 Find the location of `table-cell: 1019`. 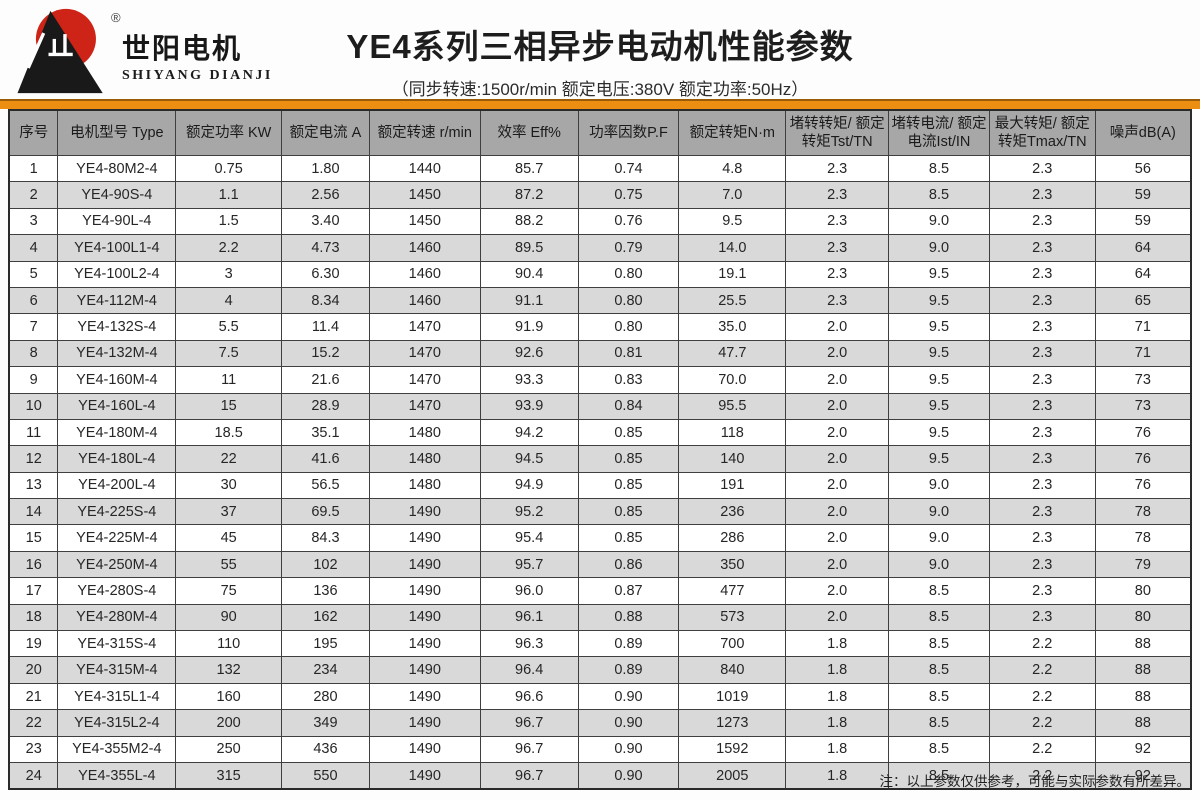

table-cell: 1019 is located at coordinates (732, 696).